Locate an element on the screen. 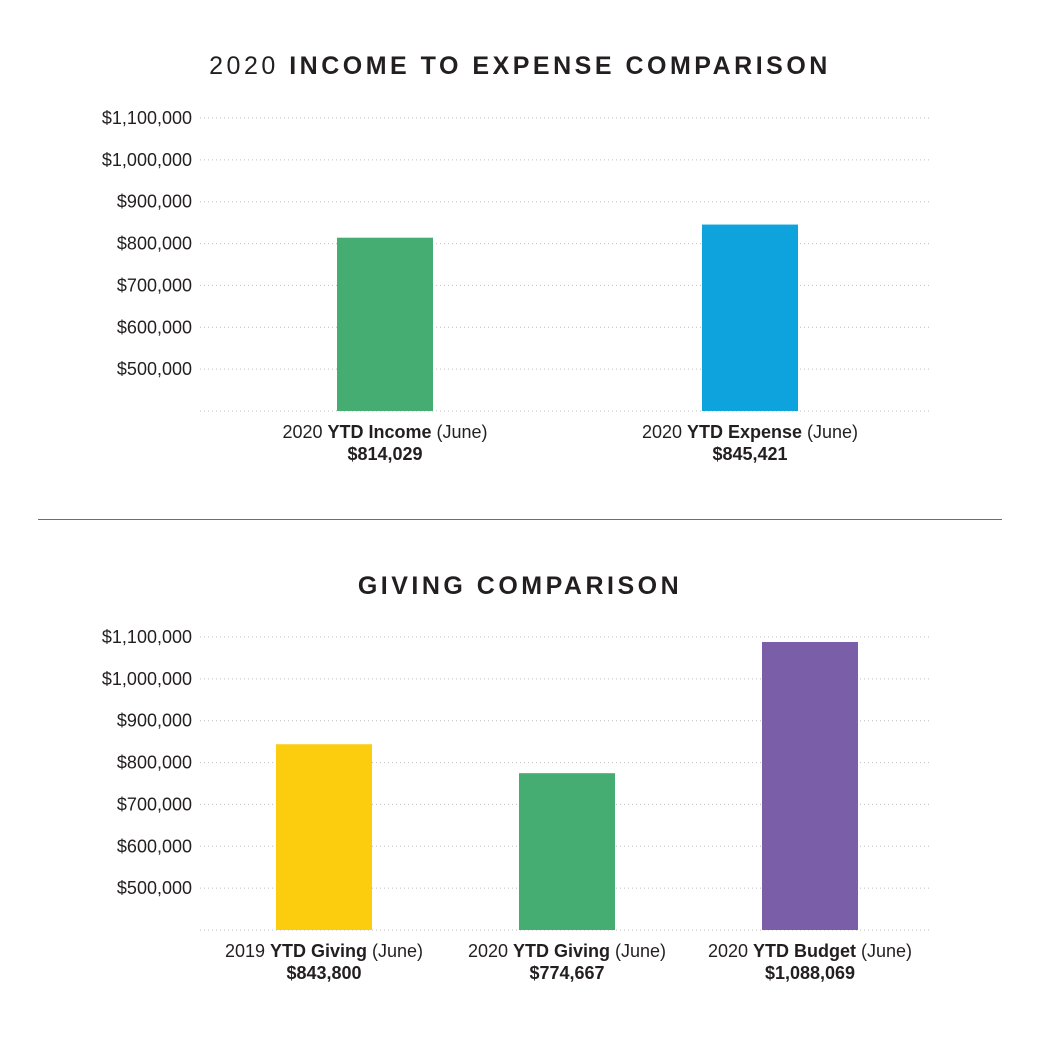 This screenshot has width=1040, height=1040. data-value-label: $774,667 is located at coordinates (566, 973).